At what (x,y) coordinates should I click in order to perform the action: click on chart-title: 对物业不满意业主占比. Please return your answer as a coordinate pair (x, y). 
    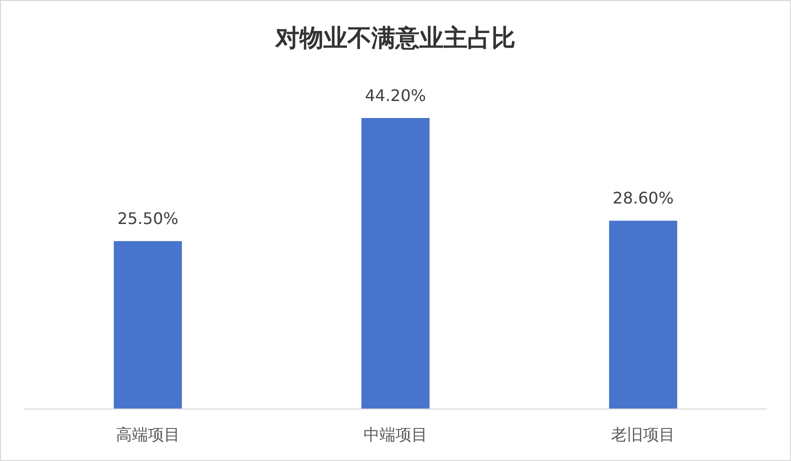
    Looking at the image, I should click on (395, 38).